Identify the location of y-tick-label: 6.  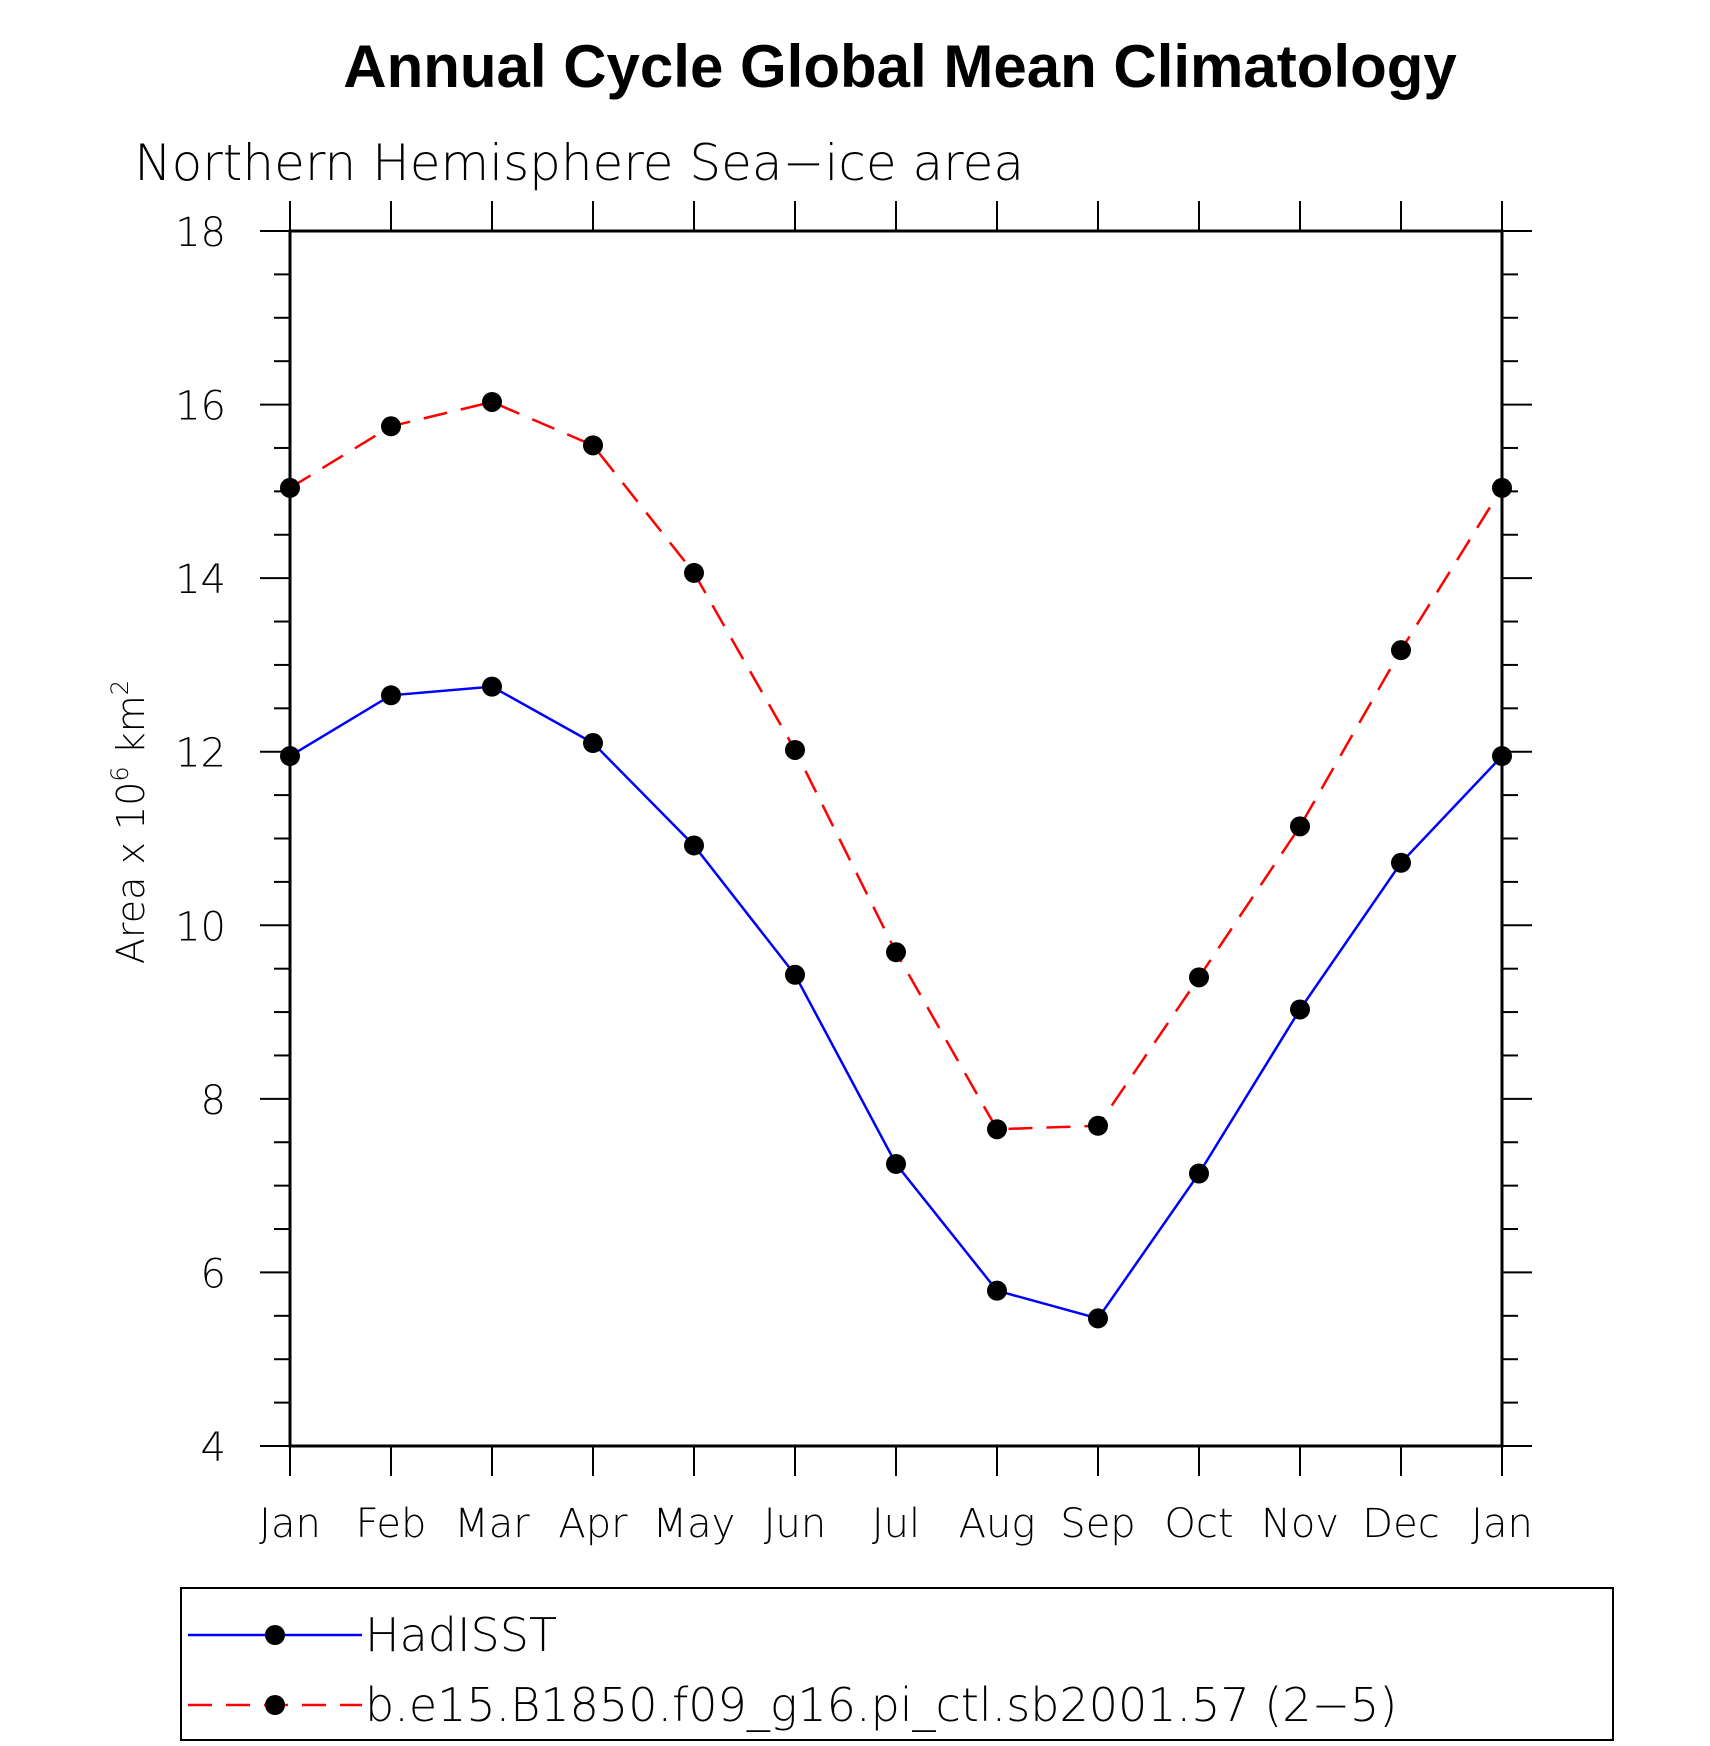
(213, 1274).